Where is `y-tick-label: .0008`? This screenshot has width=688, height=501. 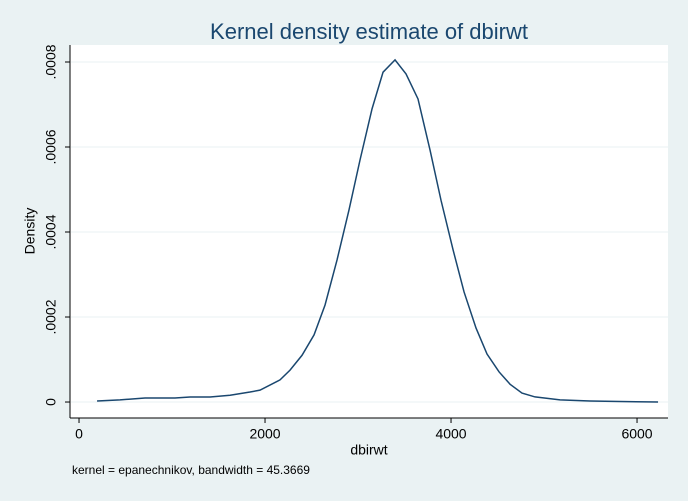
y-tick-label: .0008 is located at coordinates (51, 61).